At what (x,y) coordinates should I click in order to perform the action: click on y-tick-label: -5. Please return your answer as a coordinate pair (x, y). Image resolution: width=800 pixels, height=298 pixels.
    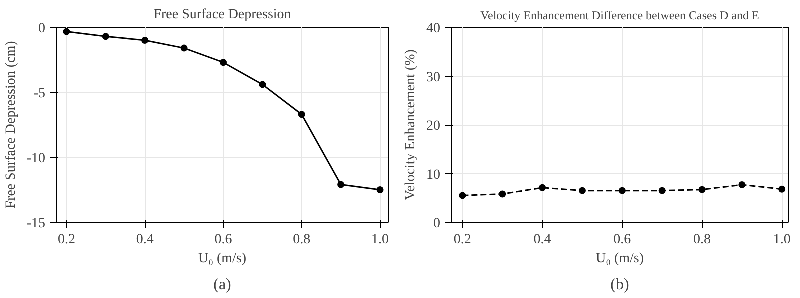
    Looking at the image, I should click on (40, 94).